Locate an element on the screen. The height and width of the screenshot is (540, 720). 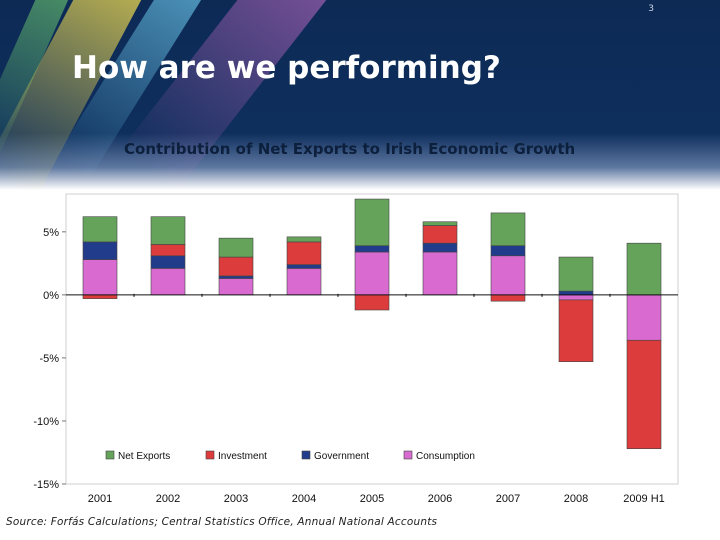
x-tick-label: 2003 is located at coordinates (236, 499).